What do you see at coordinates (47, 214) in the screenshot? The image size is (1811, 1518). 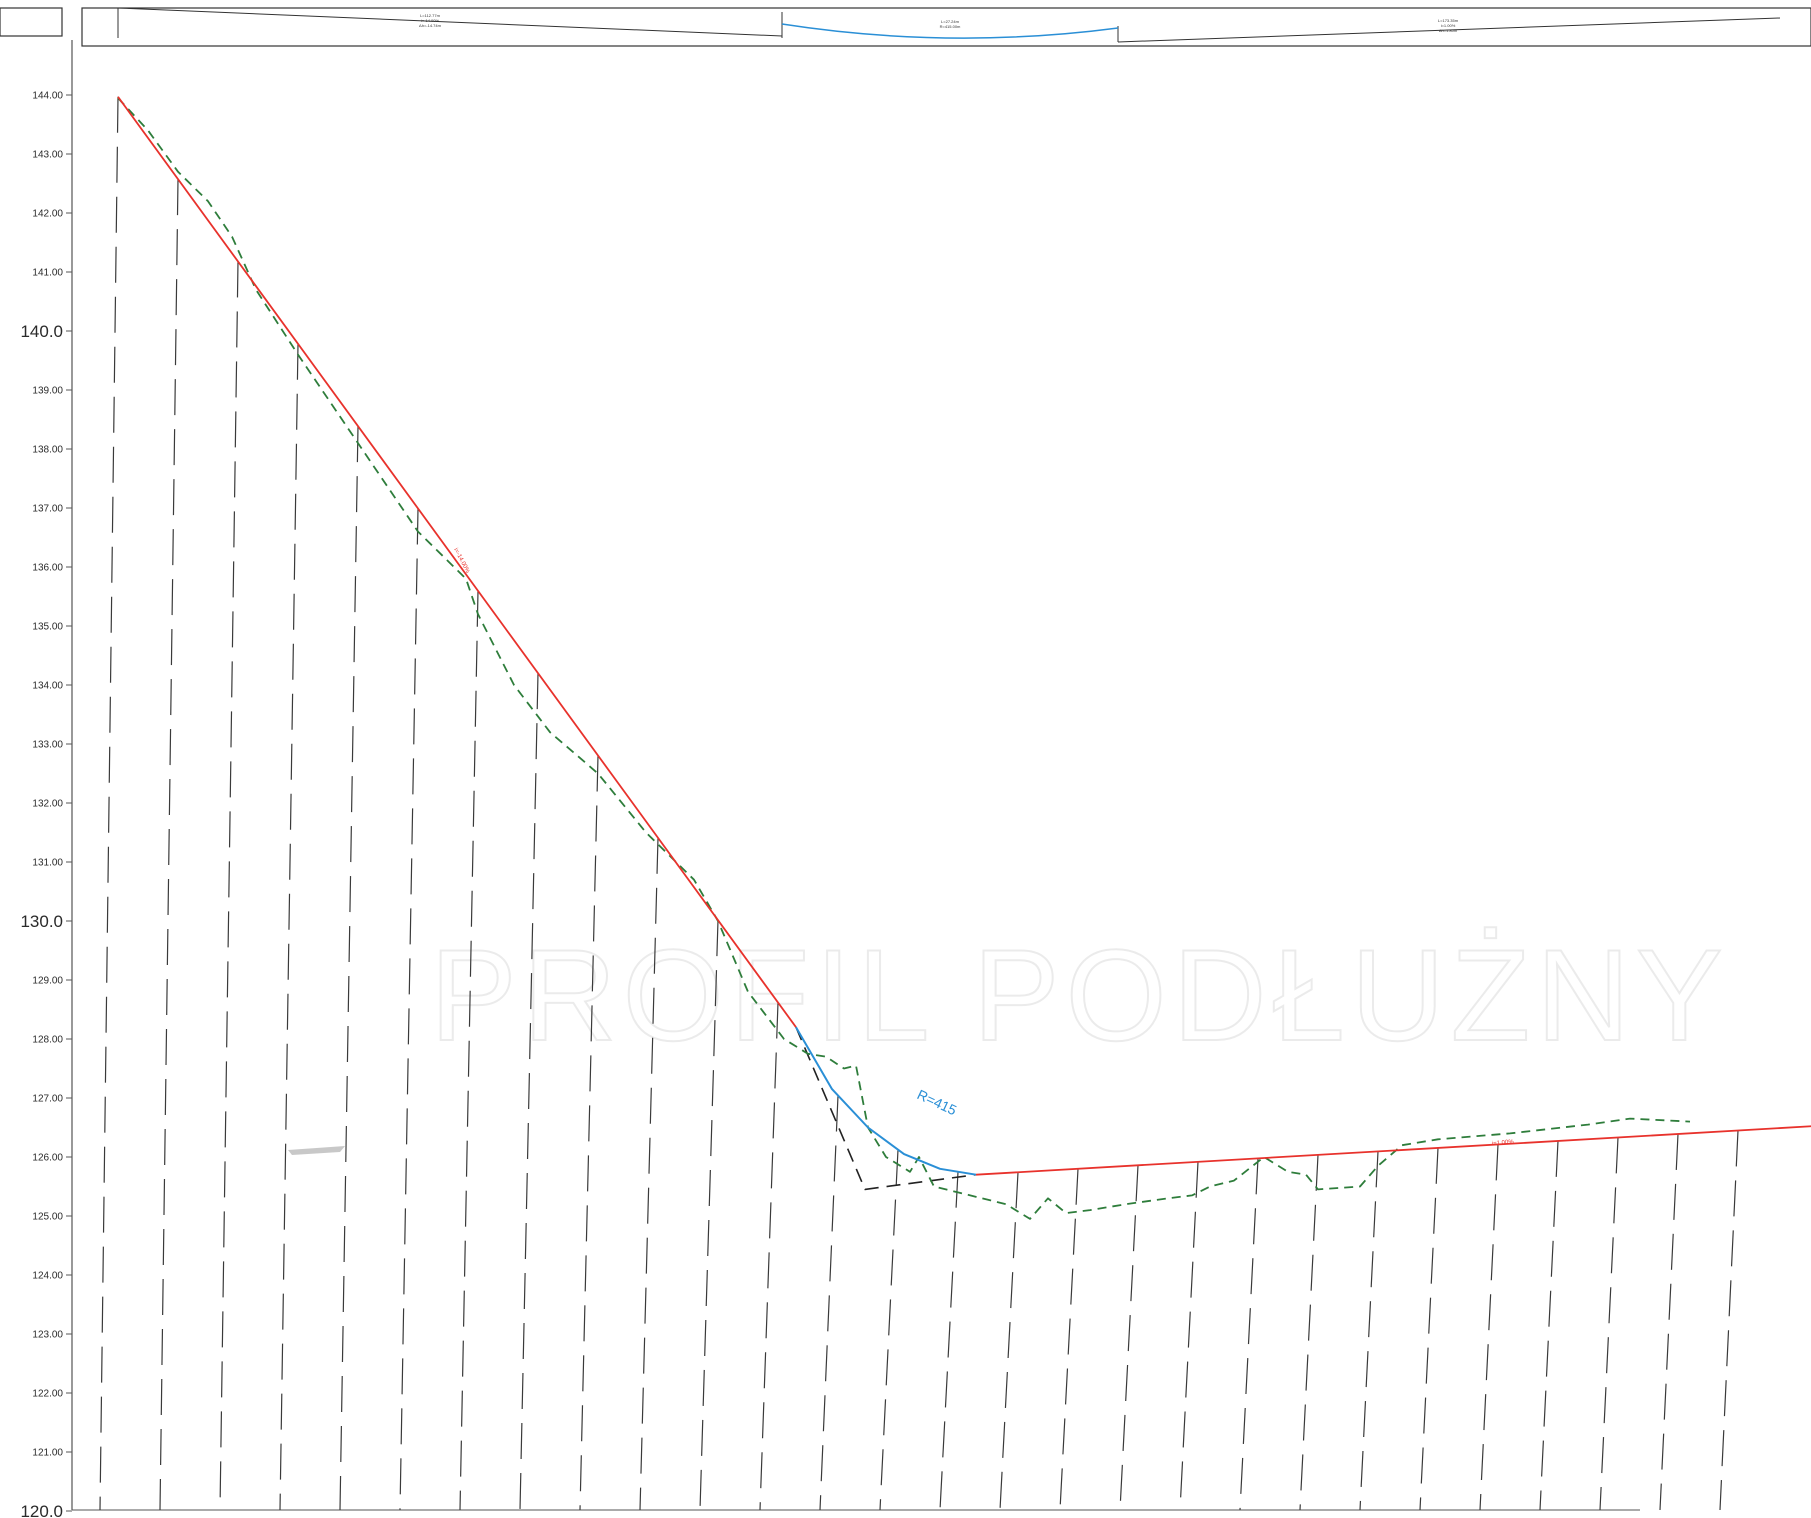 I see `y-tick-label: 142.00` at bounding box center [47, 214].